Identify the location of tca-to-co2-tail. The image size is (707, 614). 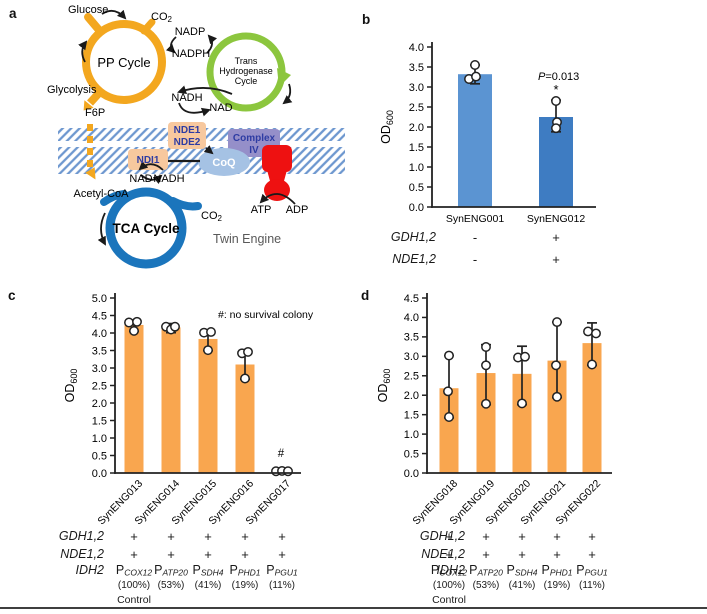
(185, 204).